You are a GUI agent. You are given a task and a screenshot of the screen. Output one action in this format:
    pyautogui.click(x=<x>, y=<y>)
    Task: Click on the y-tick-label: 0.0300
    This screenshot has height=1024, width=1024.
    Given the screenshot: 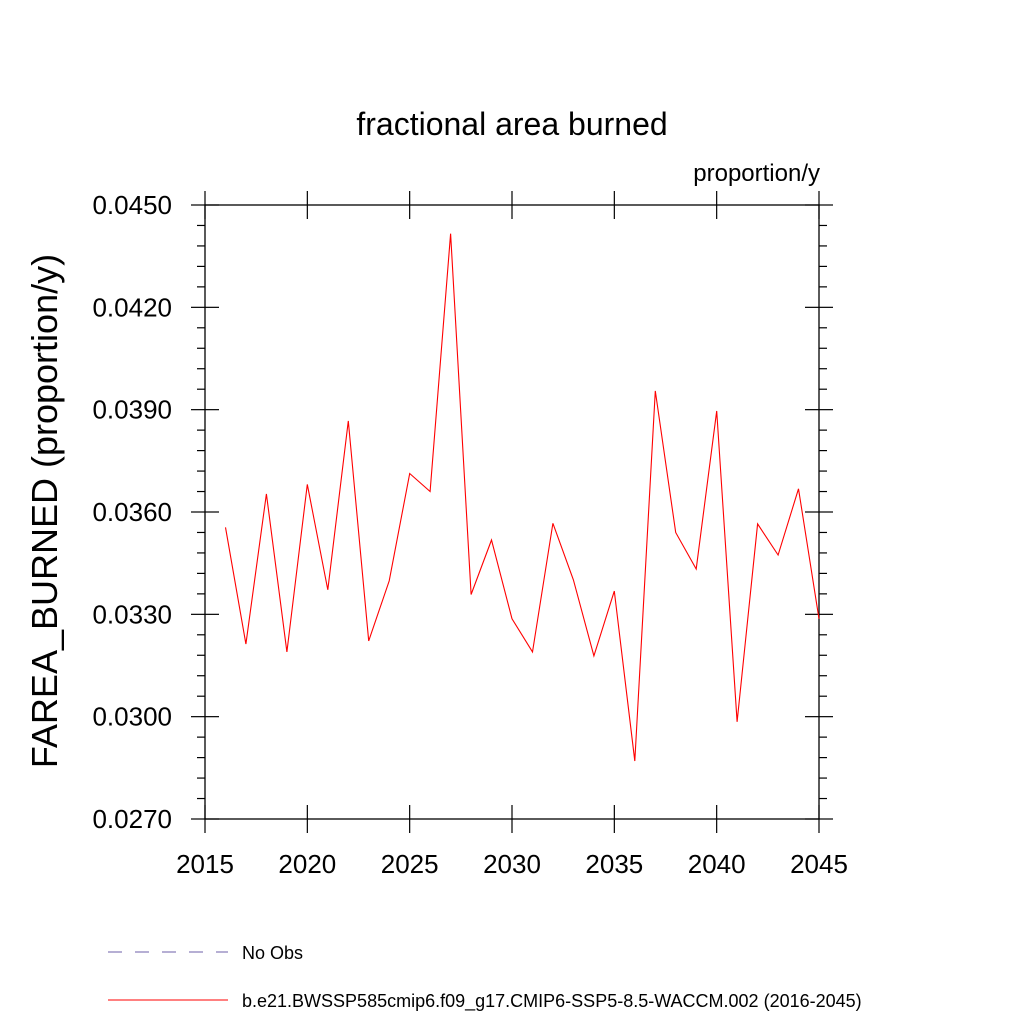 What is the action you would take?
    pyautogui.click(x=132, y=717)
    